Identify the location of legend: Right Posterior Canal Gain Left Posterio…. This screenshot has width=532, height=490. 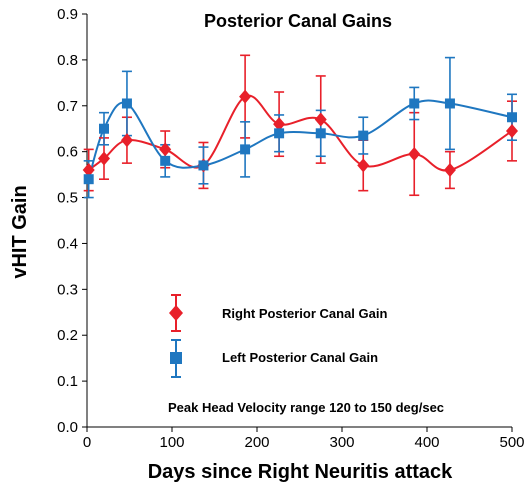
(278, 336).